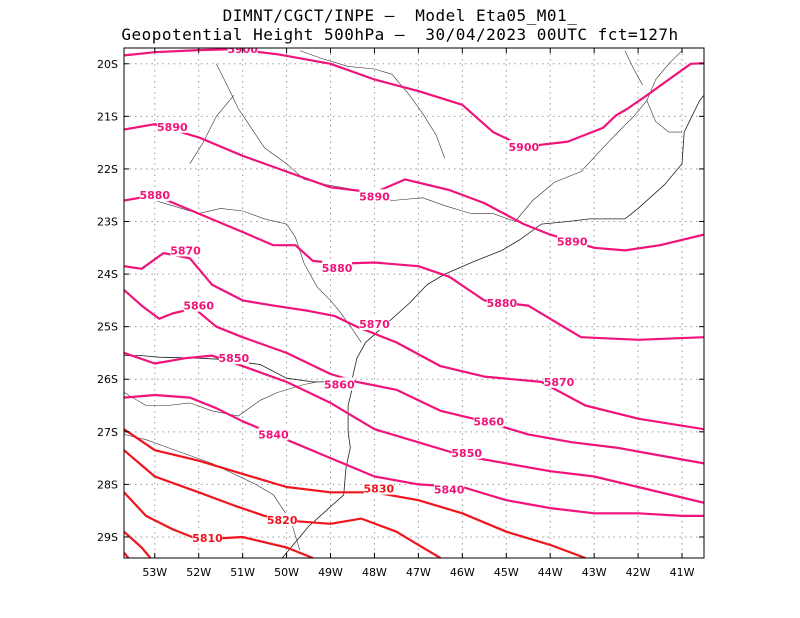 This screenshot has height=618, width=800. What do you see at coordinates (107, 169) in the screenshot?
I see `y-tick-label: 22S` at bounding box center [107, 169].